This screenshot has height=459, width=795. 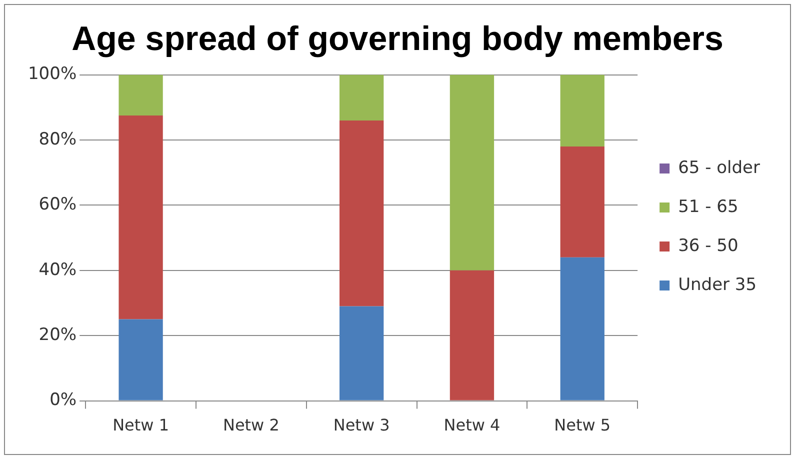 What do you see at coordinates (57, 270) in the screenshot?
I see `y-tick-label: 40%` at bounding box center [57, 270].